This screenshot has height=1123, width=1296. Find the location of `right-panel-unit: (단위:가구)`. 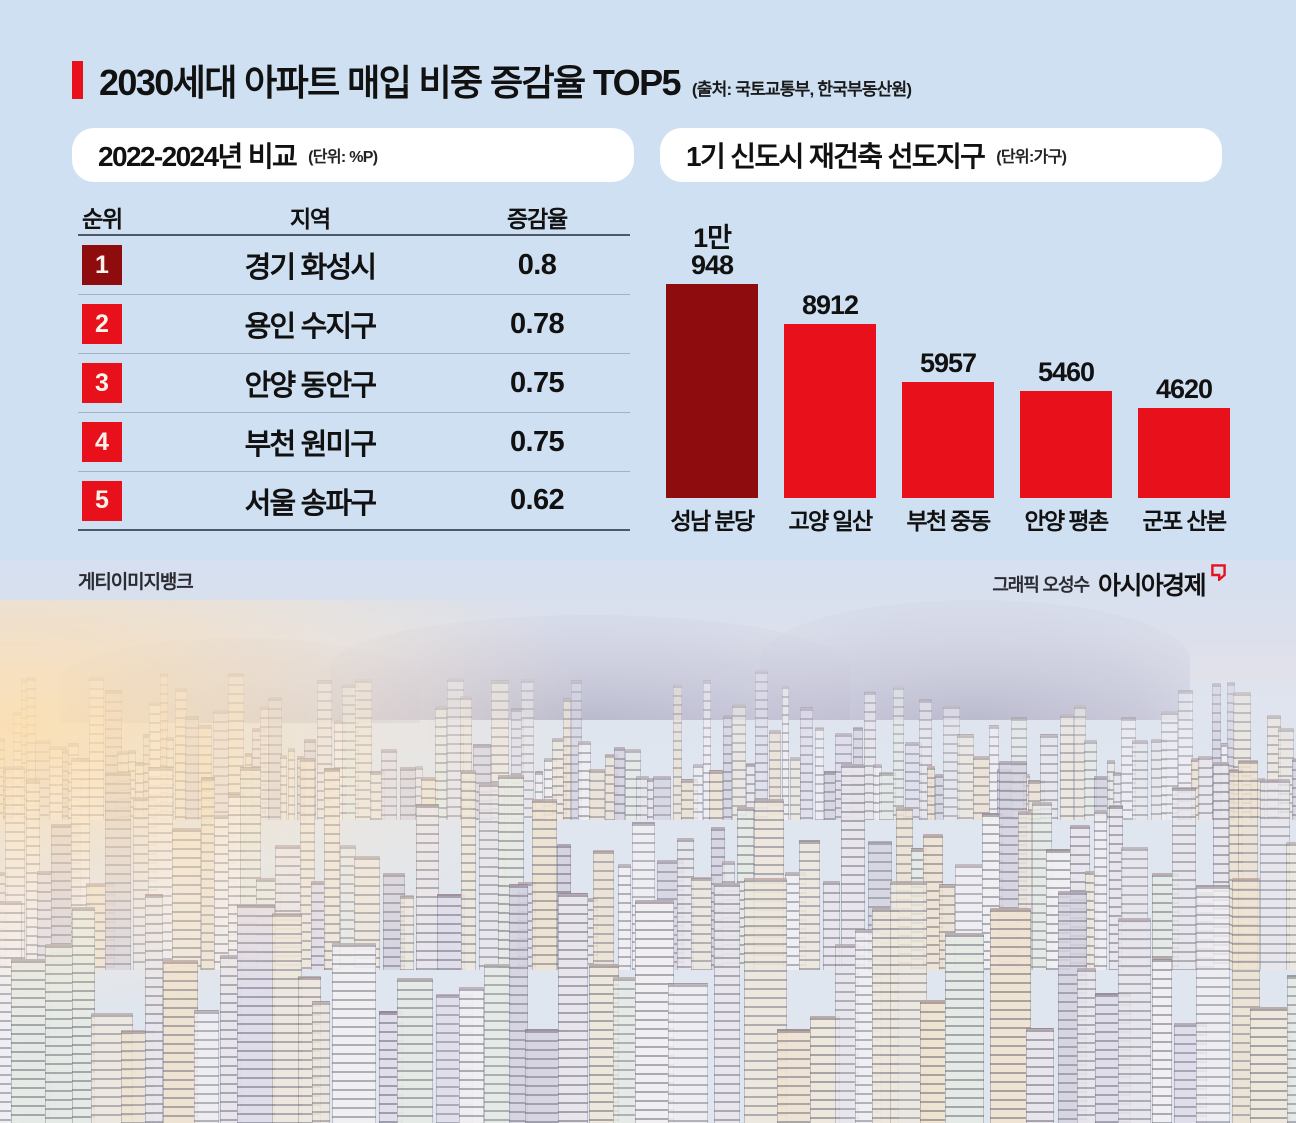

right-panel-unit: (단위:가구) is located at coordinates (1031, 157).